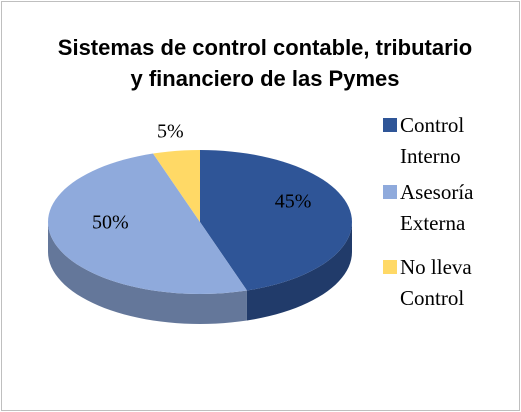  Describe the element at coordinates (110, 222) in the screenshot. I see `data-label: 50%` at that location.